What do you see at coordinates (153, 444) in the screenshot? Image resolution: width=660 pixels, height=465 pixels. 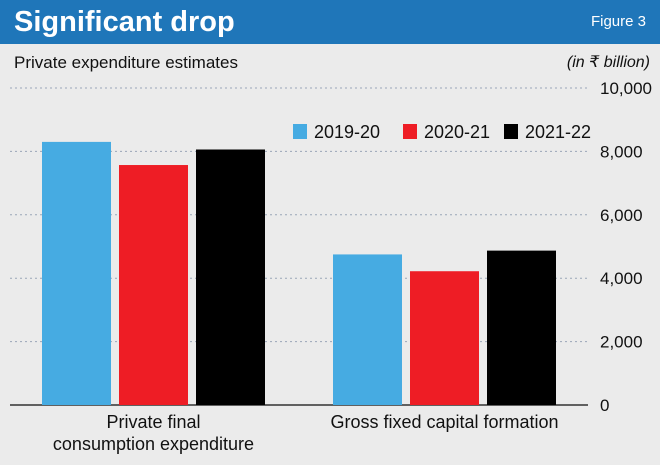 I see `category-label: consumption expenditure` at bounding box center [153, 444].